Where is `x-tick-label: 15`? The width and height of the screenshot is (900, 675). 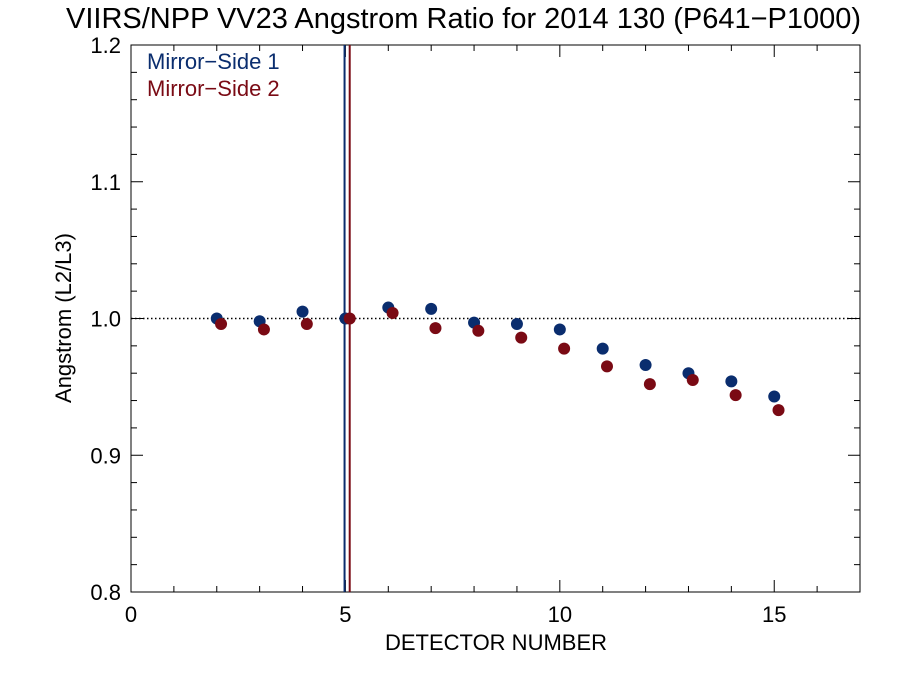
x-tick-label: 15 is located at coordinates (774, 614).